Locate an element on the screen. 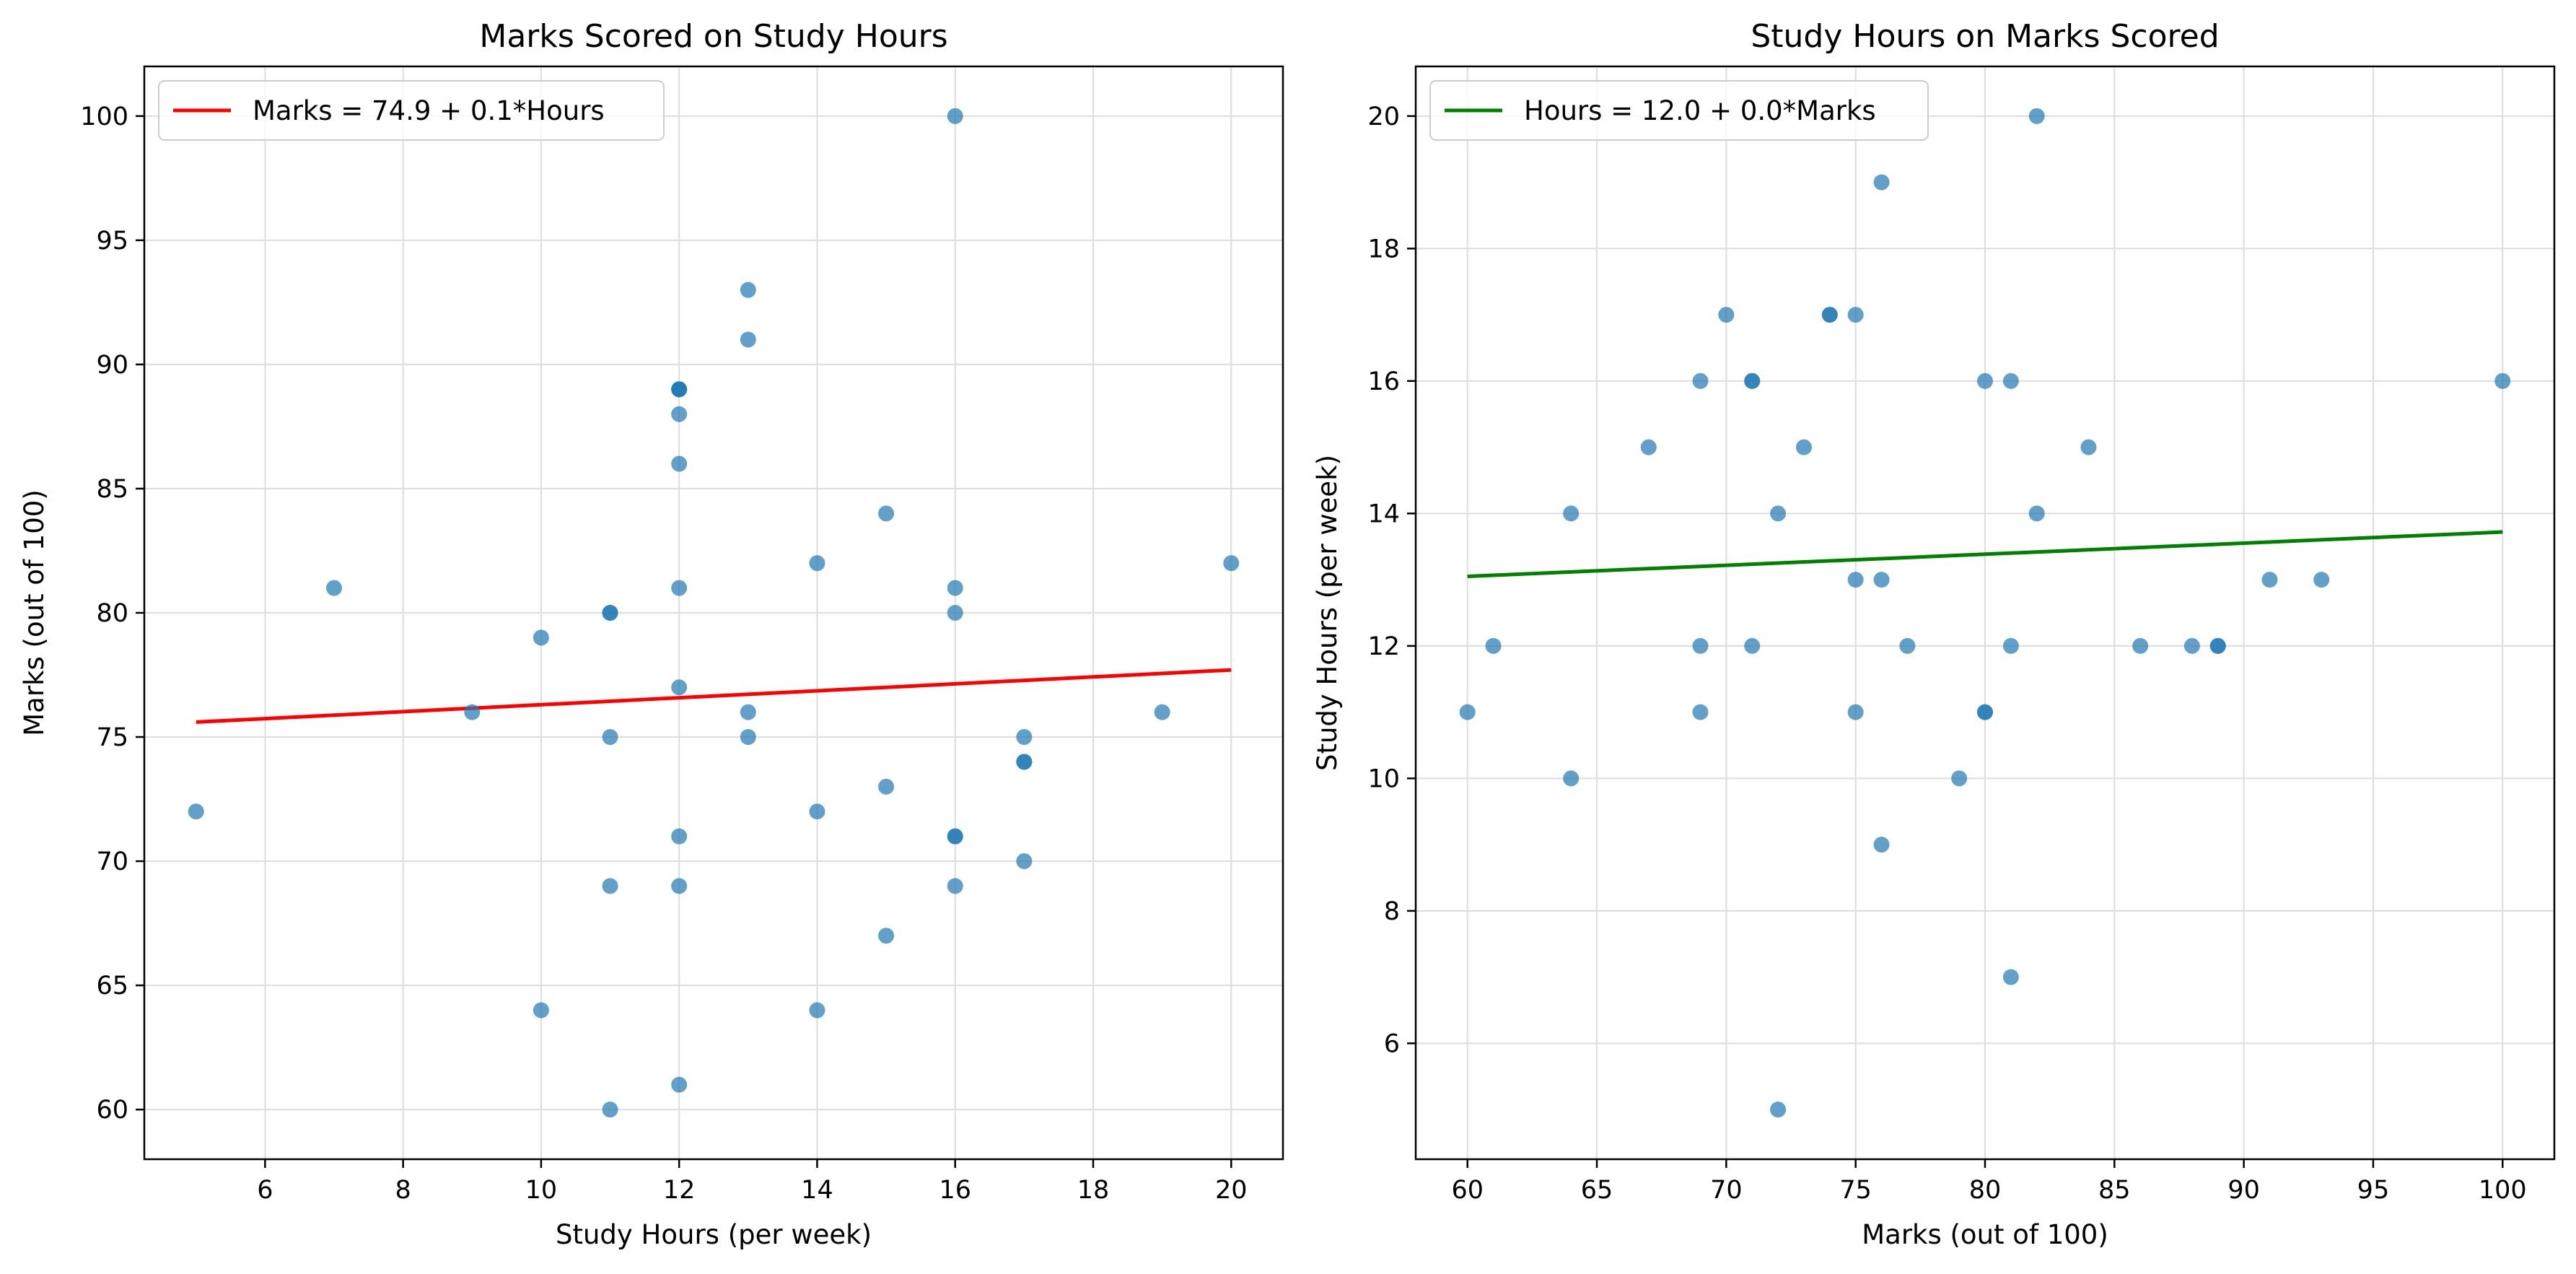 This screenshot has height=1274, width=2576. y-tick-label: 6 is located at coordinates (1392, 1043).